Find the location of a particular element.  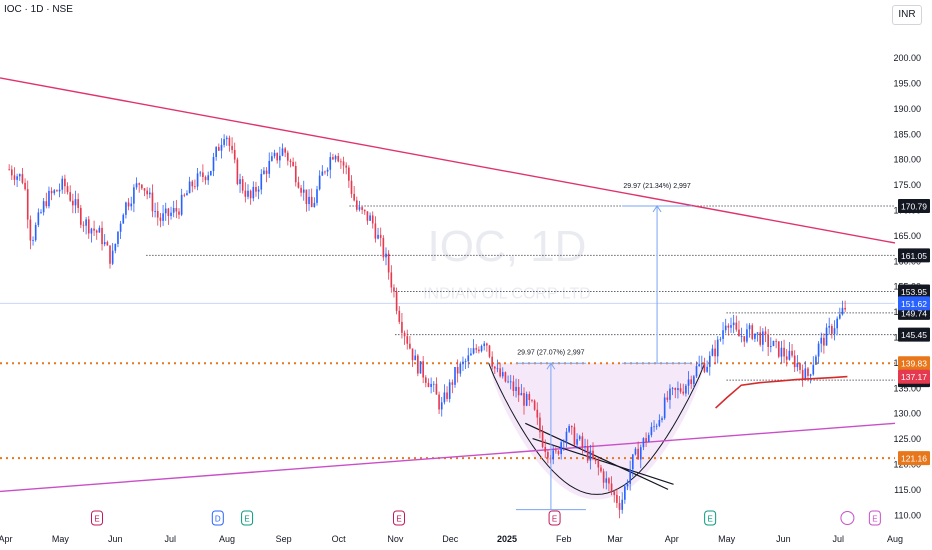

y-tick-label: 125.00 is located at coordinates (907, 439).